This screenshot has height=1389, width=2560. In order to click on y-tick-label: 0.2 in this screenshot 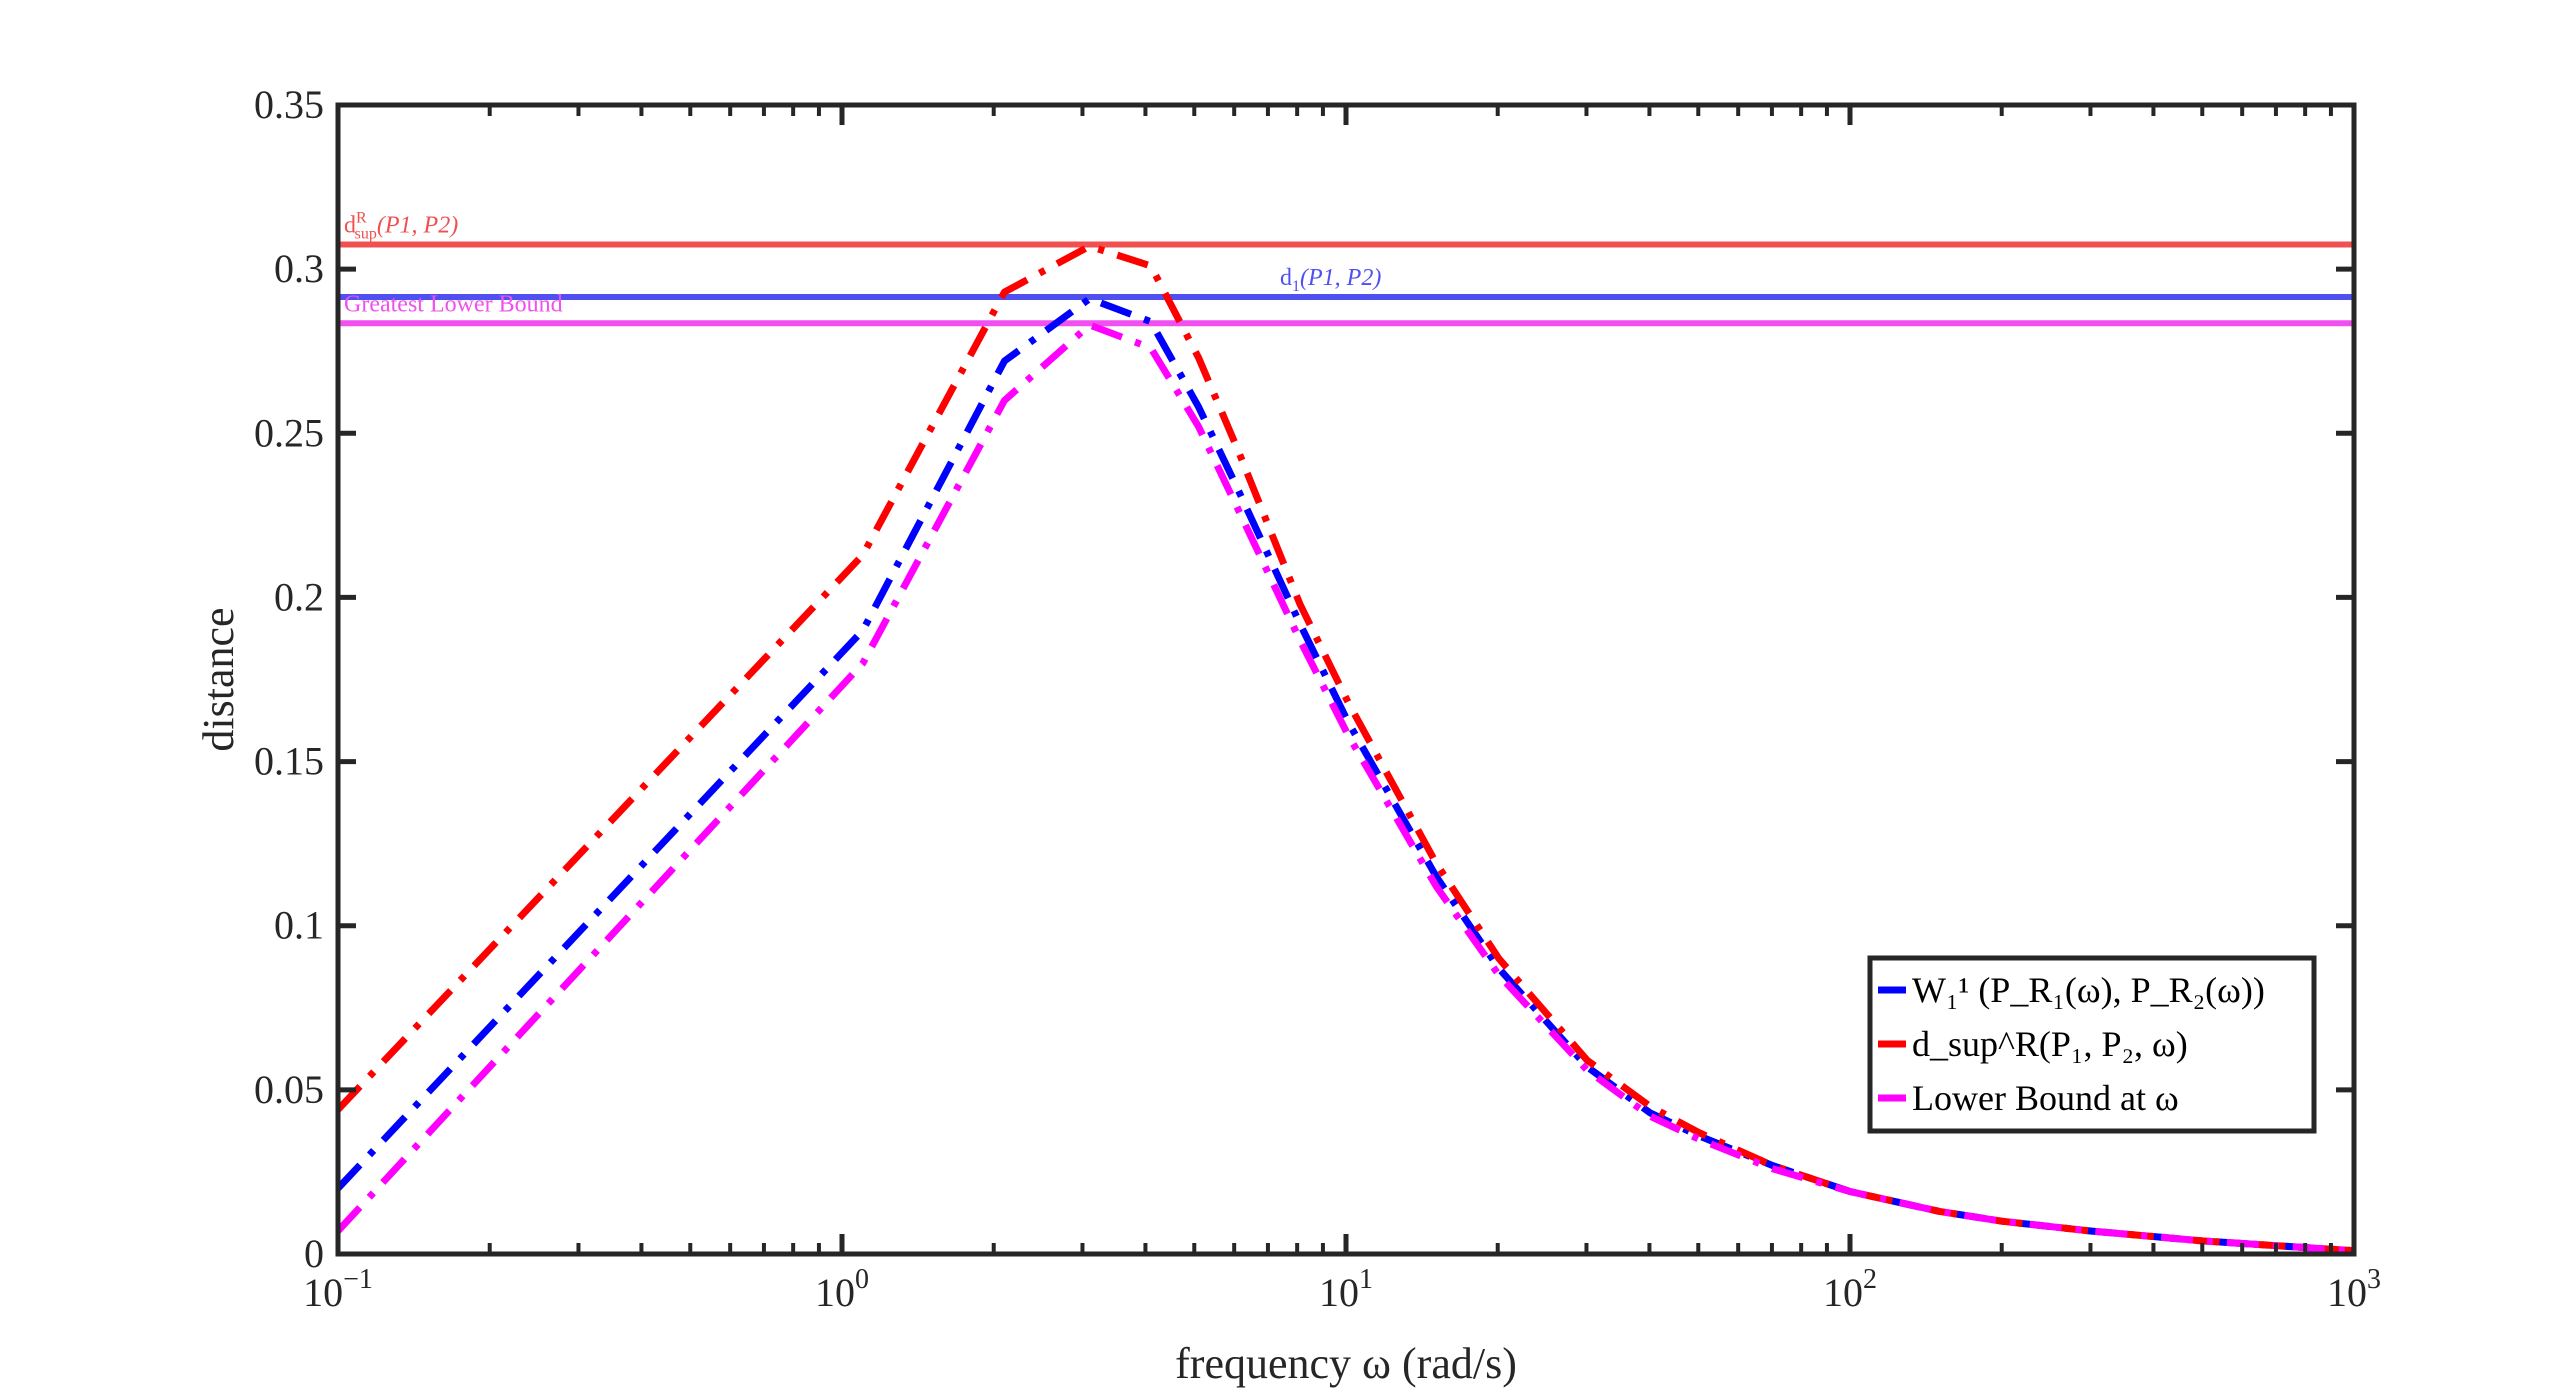, I will do `click(299, 596)`.